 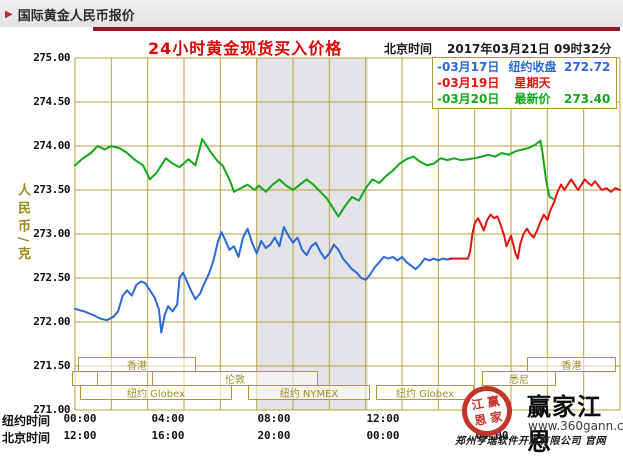 I want to click on tab-underline-divider, so click(x=356, y=29).